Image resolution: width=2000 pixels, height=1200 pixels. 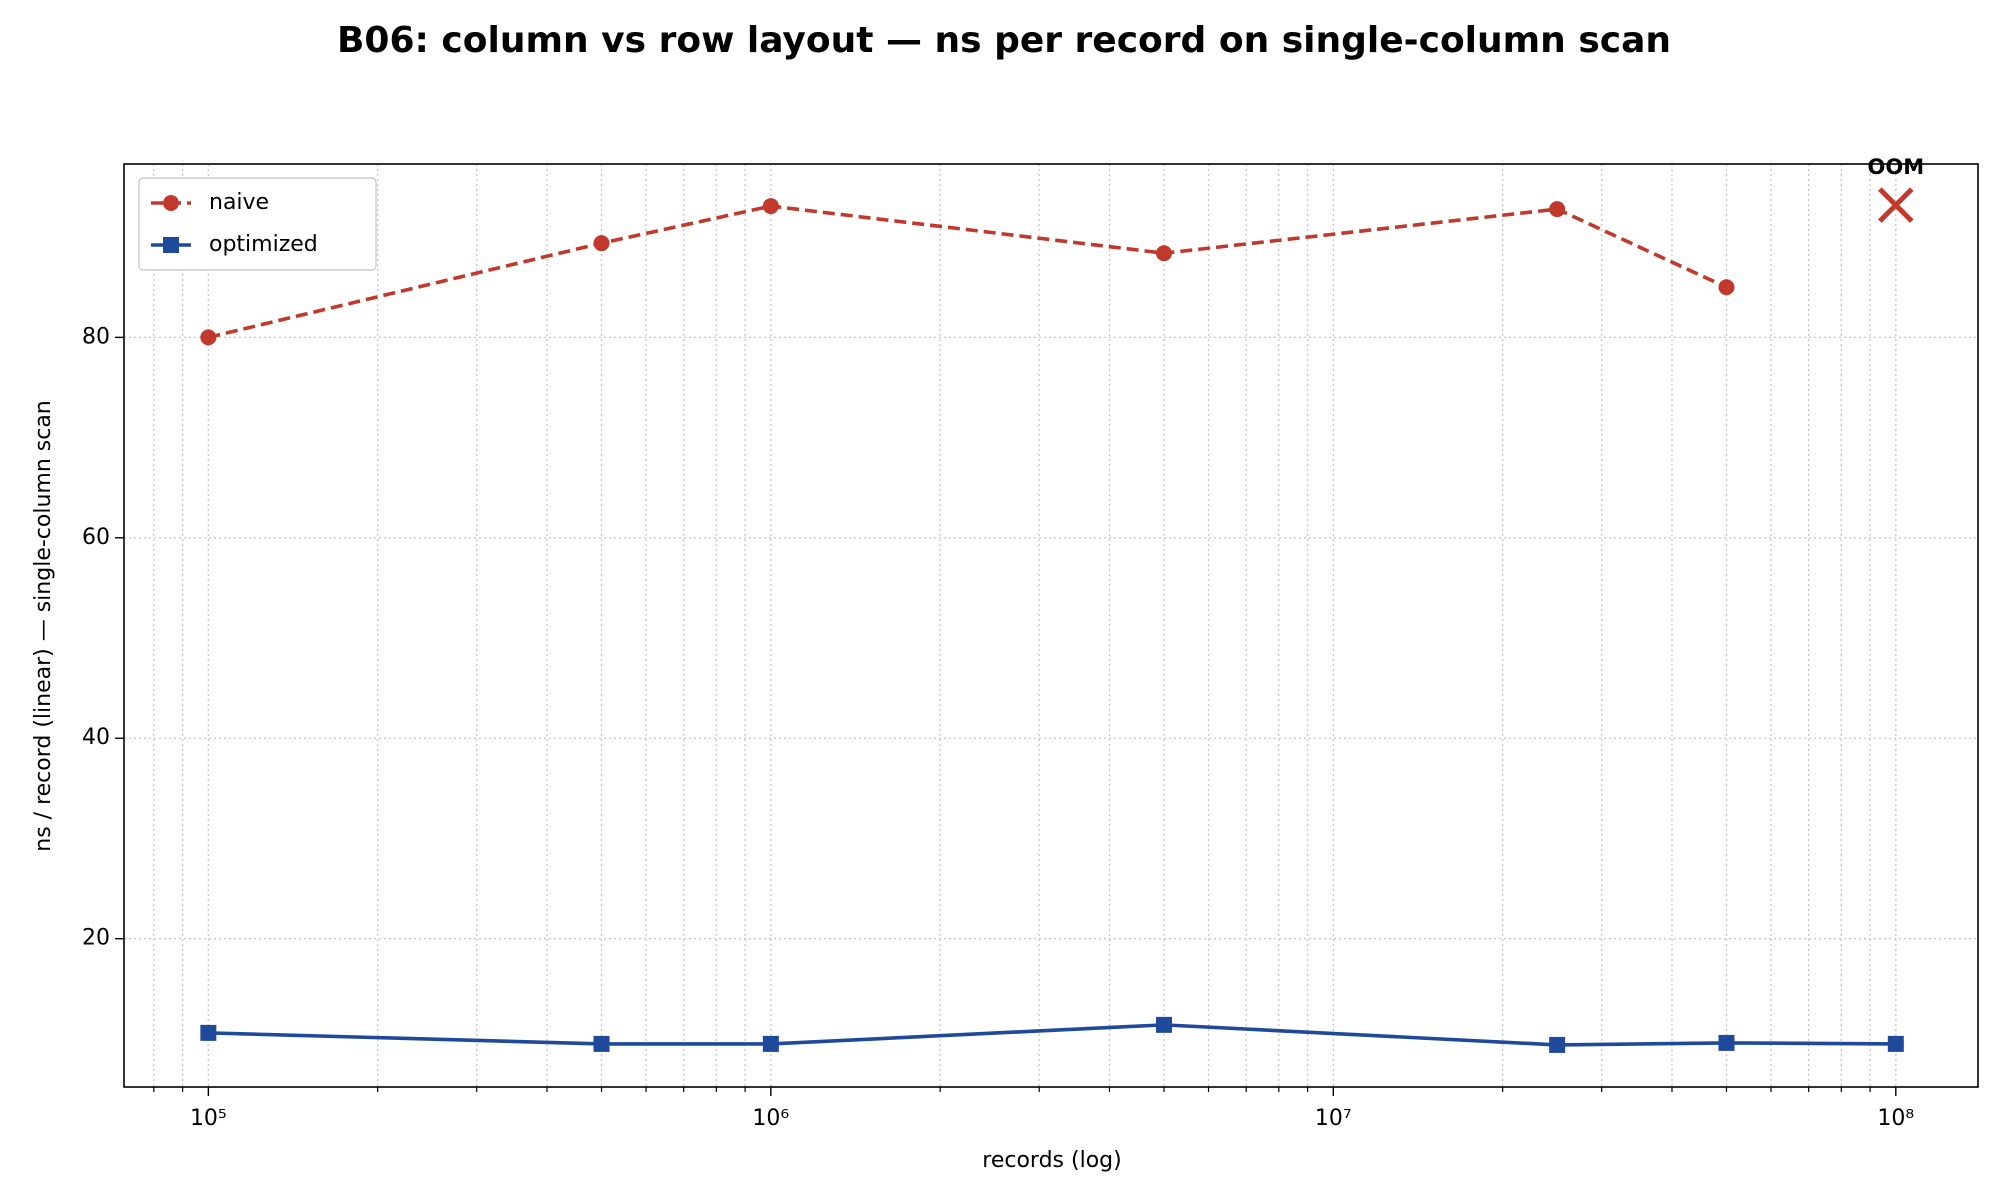 What do you see at coordinates (239, 202) in the screenshot?
I see `legend-label: naive` at bounding box center [239, 202].